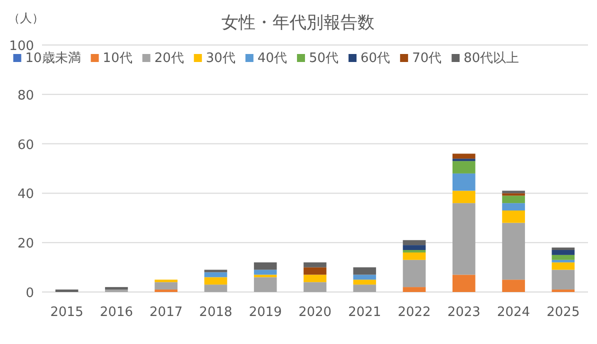 The width and height of the screenshot is (597, 344). I want to click on legend-label: 70代, so click(427, 58).